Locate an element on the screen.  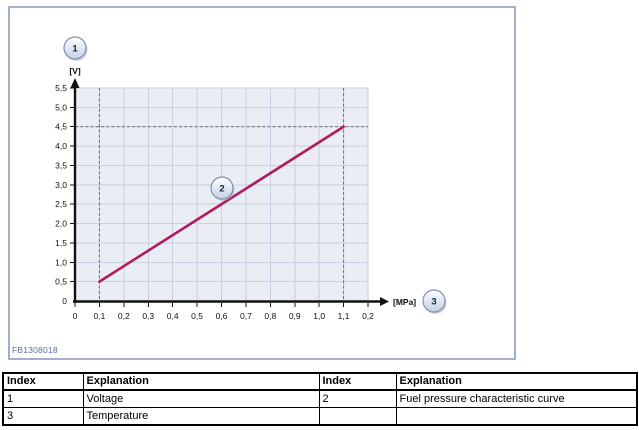
x-tick-label: 1,0 is located at coordinates (319, 316).